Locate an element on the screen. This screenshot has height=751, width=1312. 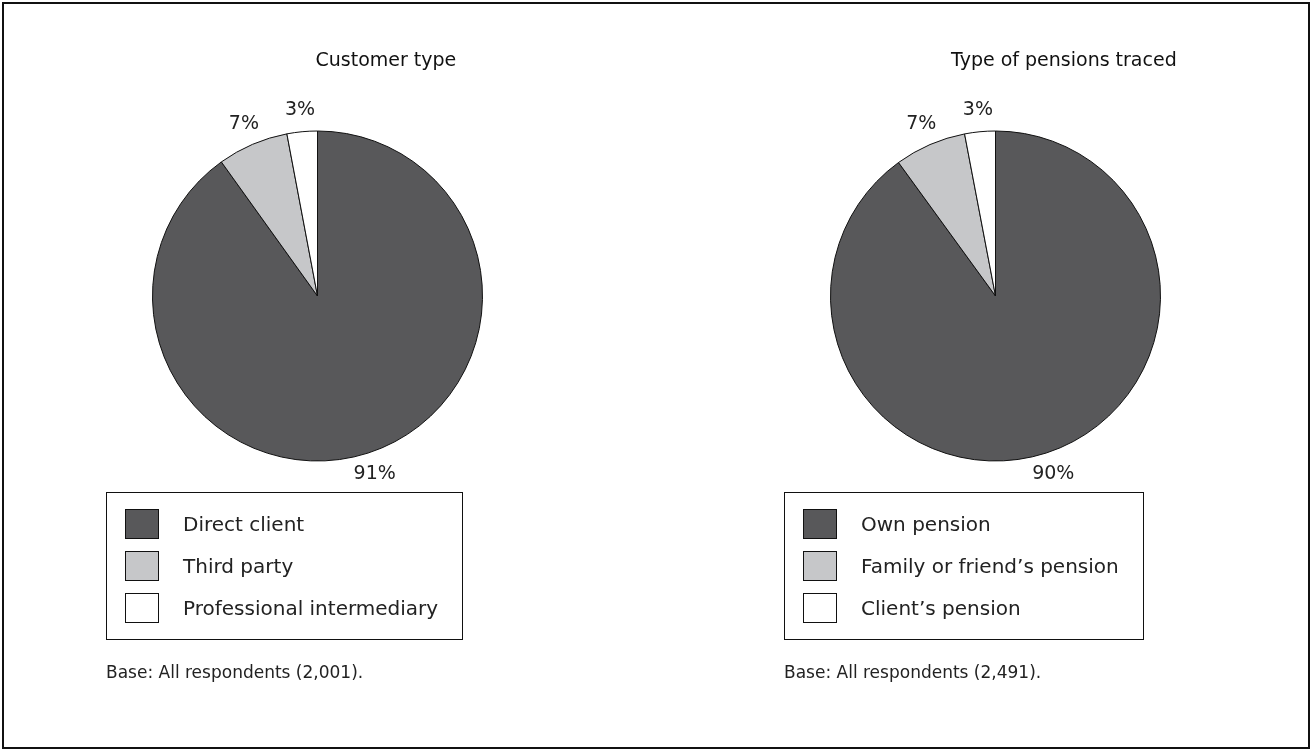
legend-label: Own pension is located at coordinates (926, 524).